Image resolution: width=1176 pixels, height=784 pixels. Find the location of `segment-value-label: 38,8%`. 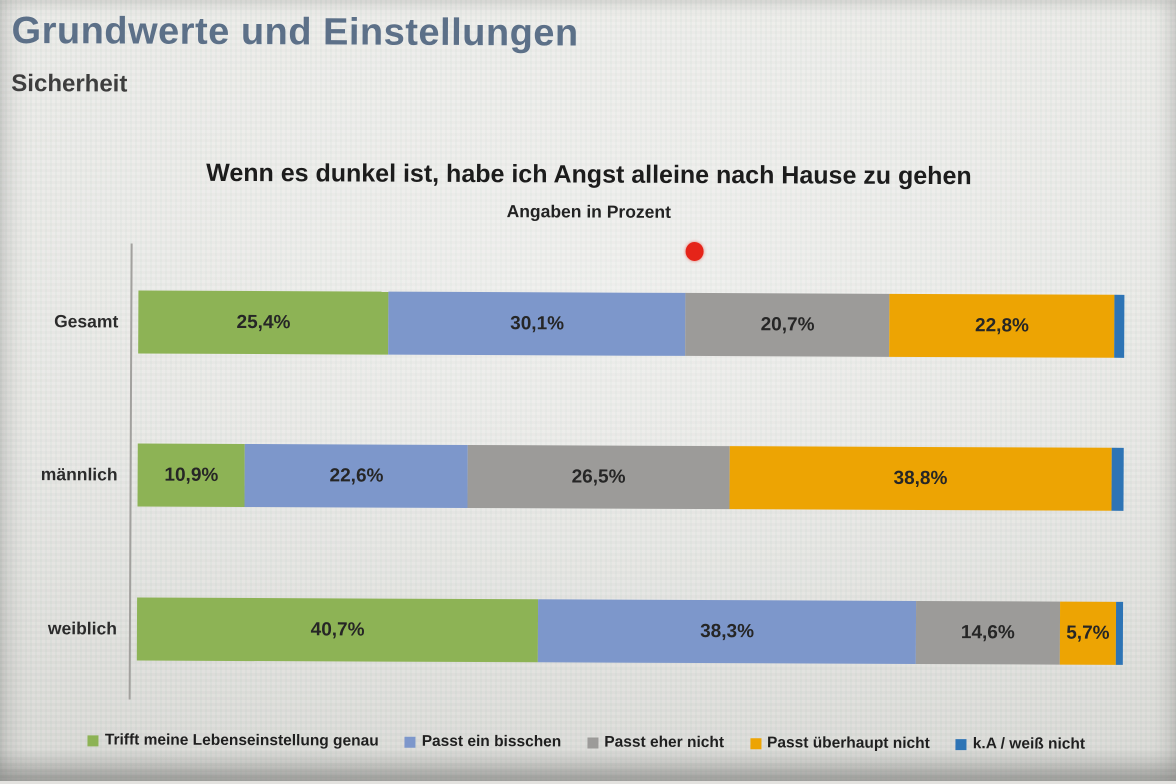

segment-value-label: 38,8% is located at coordinates (920, 478).